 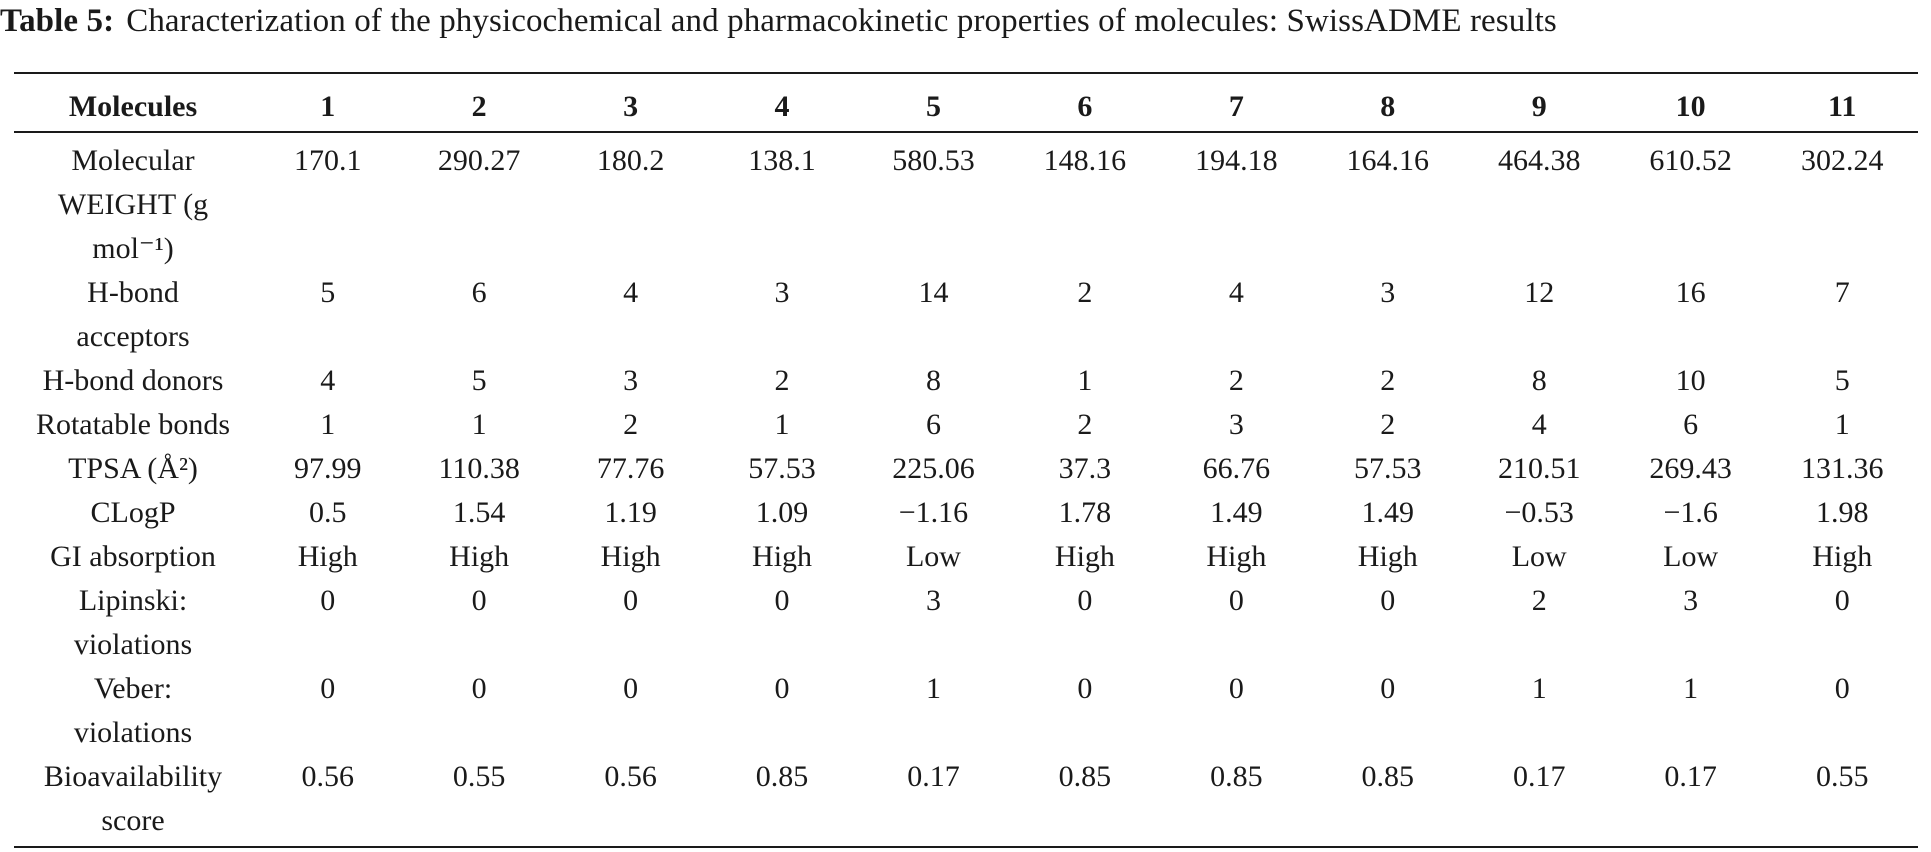 What do you see at coordinates (966, 108) in the screenshot?
I see `table-header: Molecules 1 2 3 4 5 6 7 8 9 10 11` at bounding box center [966, 108].